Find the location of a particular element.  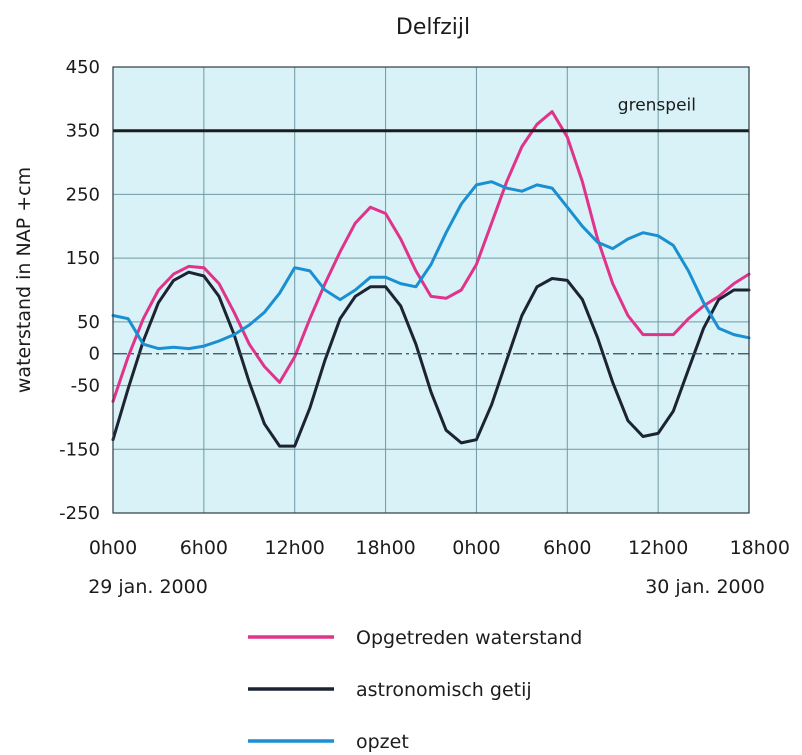

date-label-right: 30 jan. 2000 is located at coordinates (705, 587).